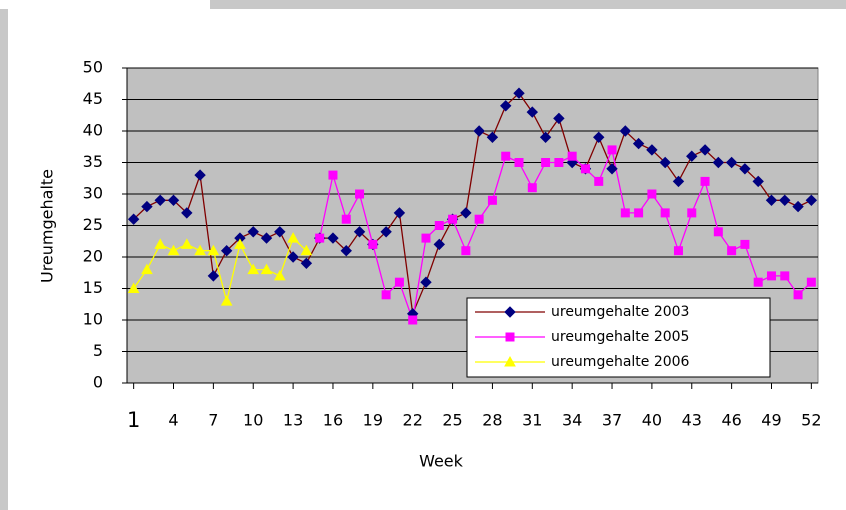  What do you see at coordinates (93, 256) in the screenshot?
I see `y-tick-label: 20` at bounding box center [93, 256].